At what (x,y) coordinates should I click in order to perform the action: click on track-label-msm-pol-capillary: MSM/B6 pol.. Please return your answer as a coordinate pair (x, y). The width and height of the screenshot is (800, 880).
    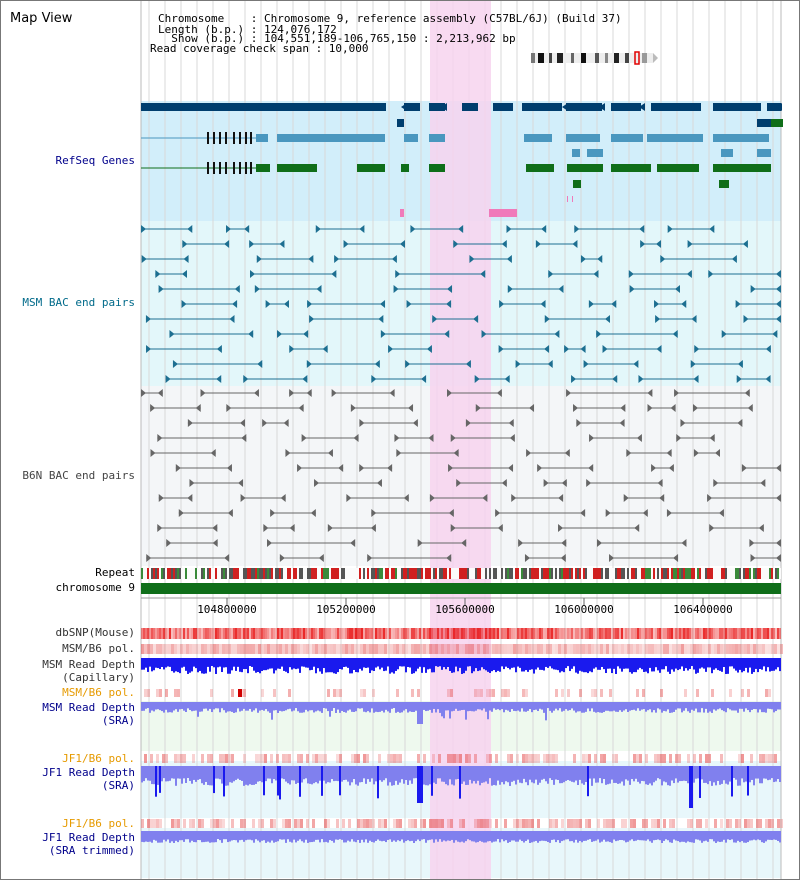
    Looking at the image, I should click on (98, 648).